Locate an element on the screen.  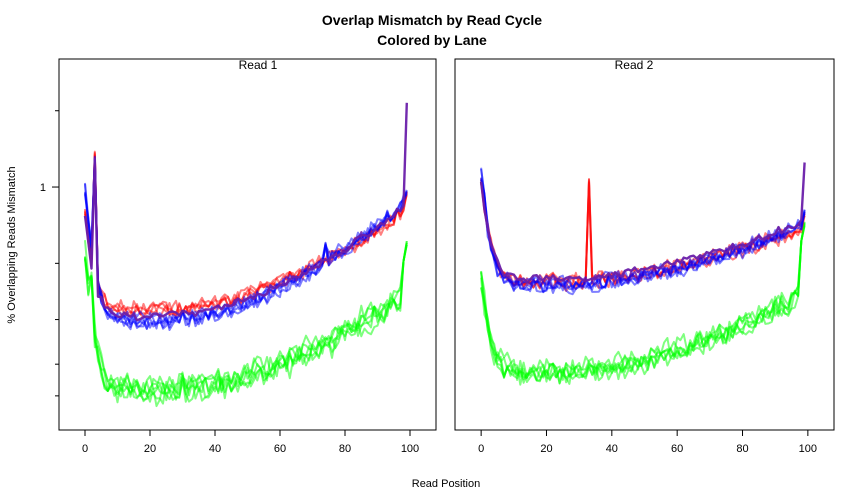
chart-subtitle: Colored by Lane is located at coordinates (432, 40).